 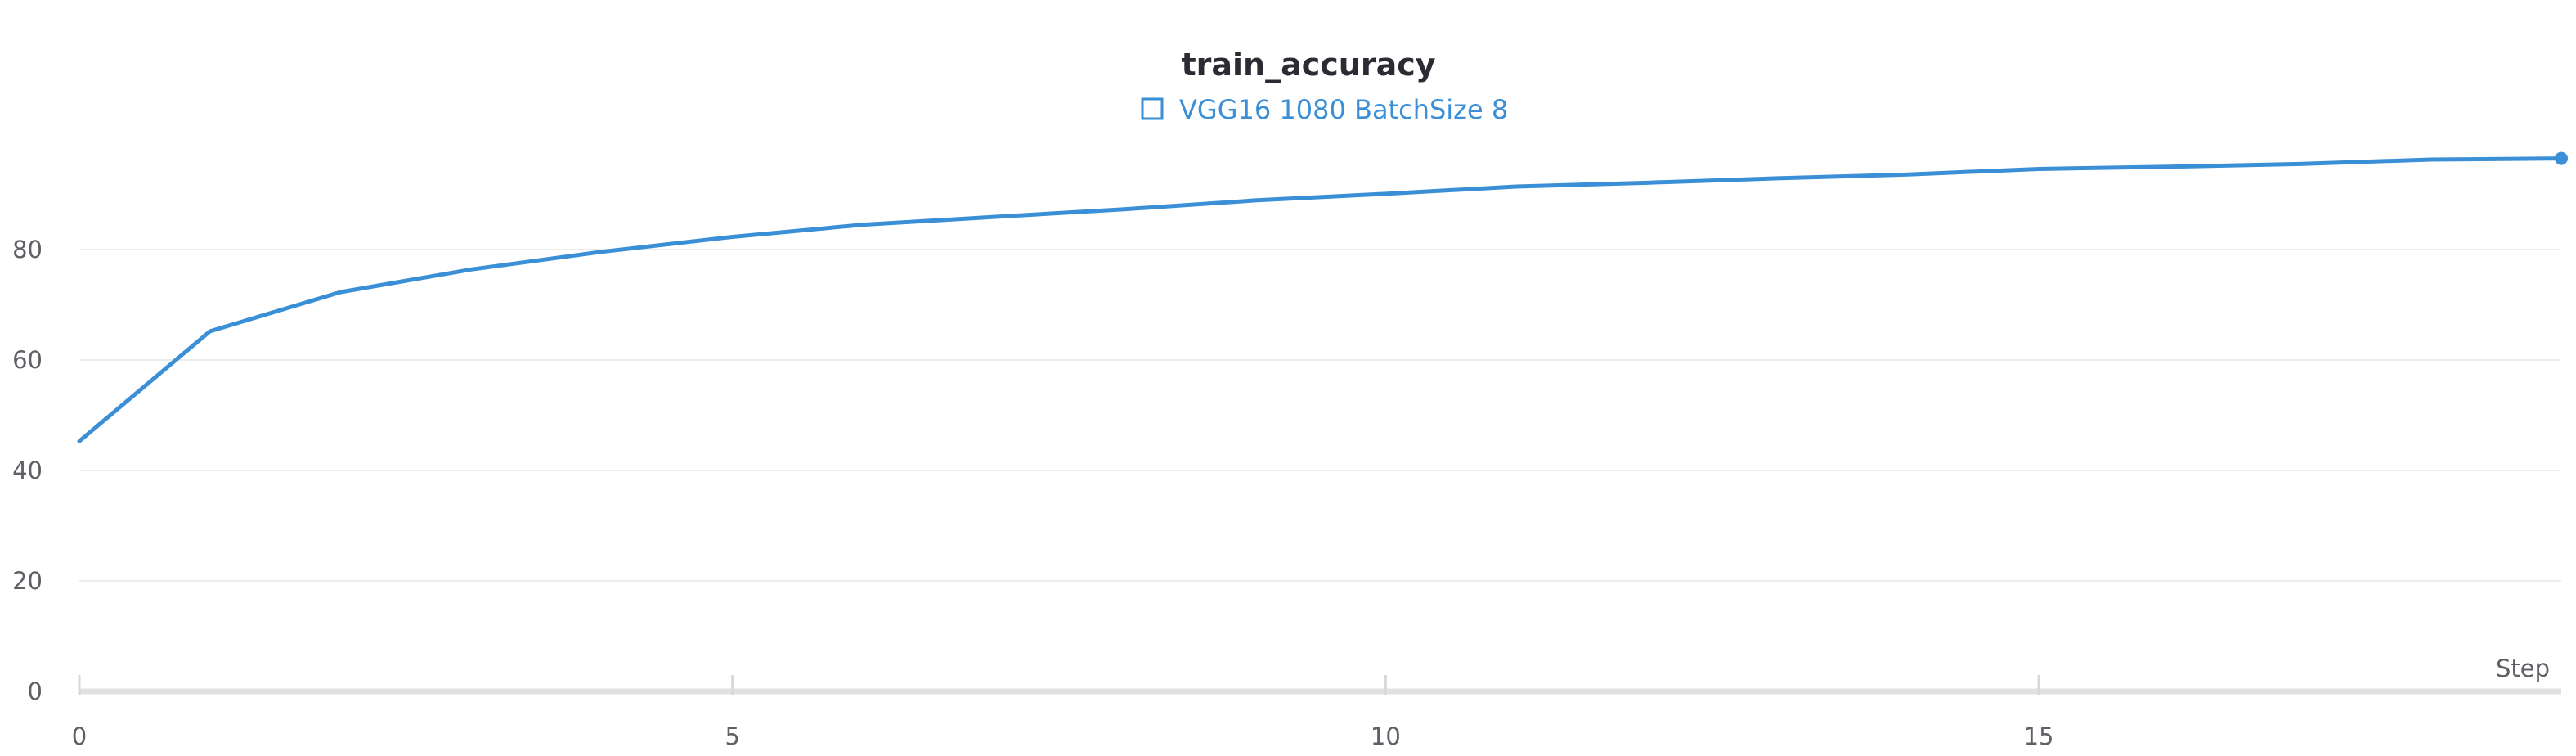 What do you see at coordinates (2039, 736) in the screenshot?
I see `x-tick-label-15: 15` at bounding box center [2039, 736].